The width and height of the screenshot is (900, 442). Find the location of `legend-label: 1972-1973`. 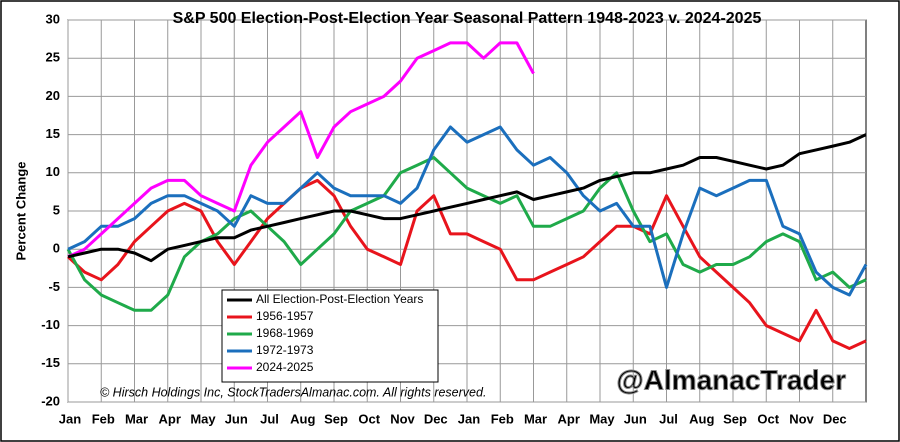

legend-label: 1972-1973 is located at coordinates (285, 350).